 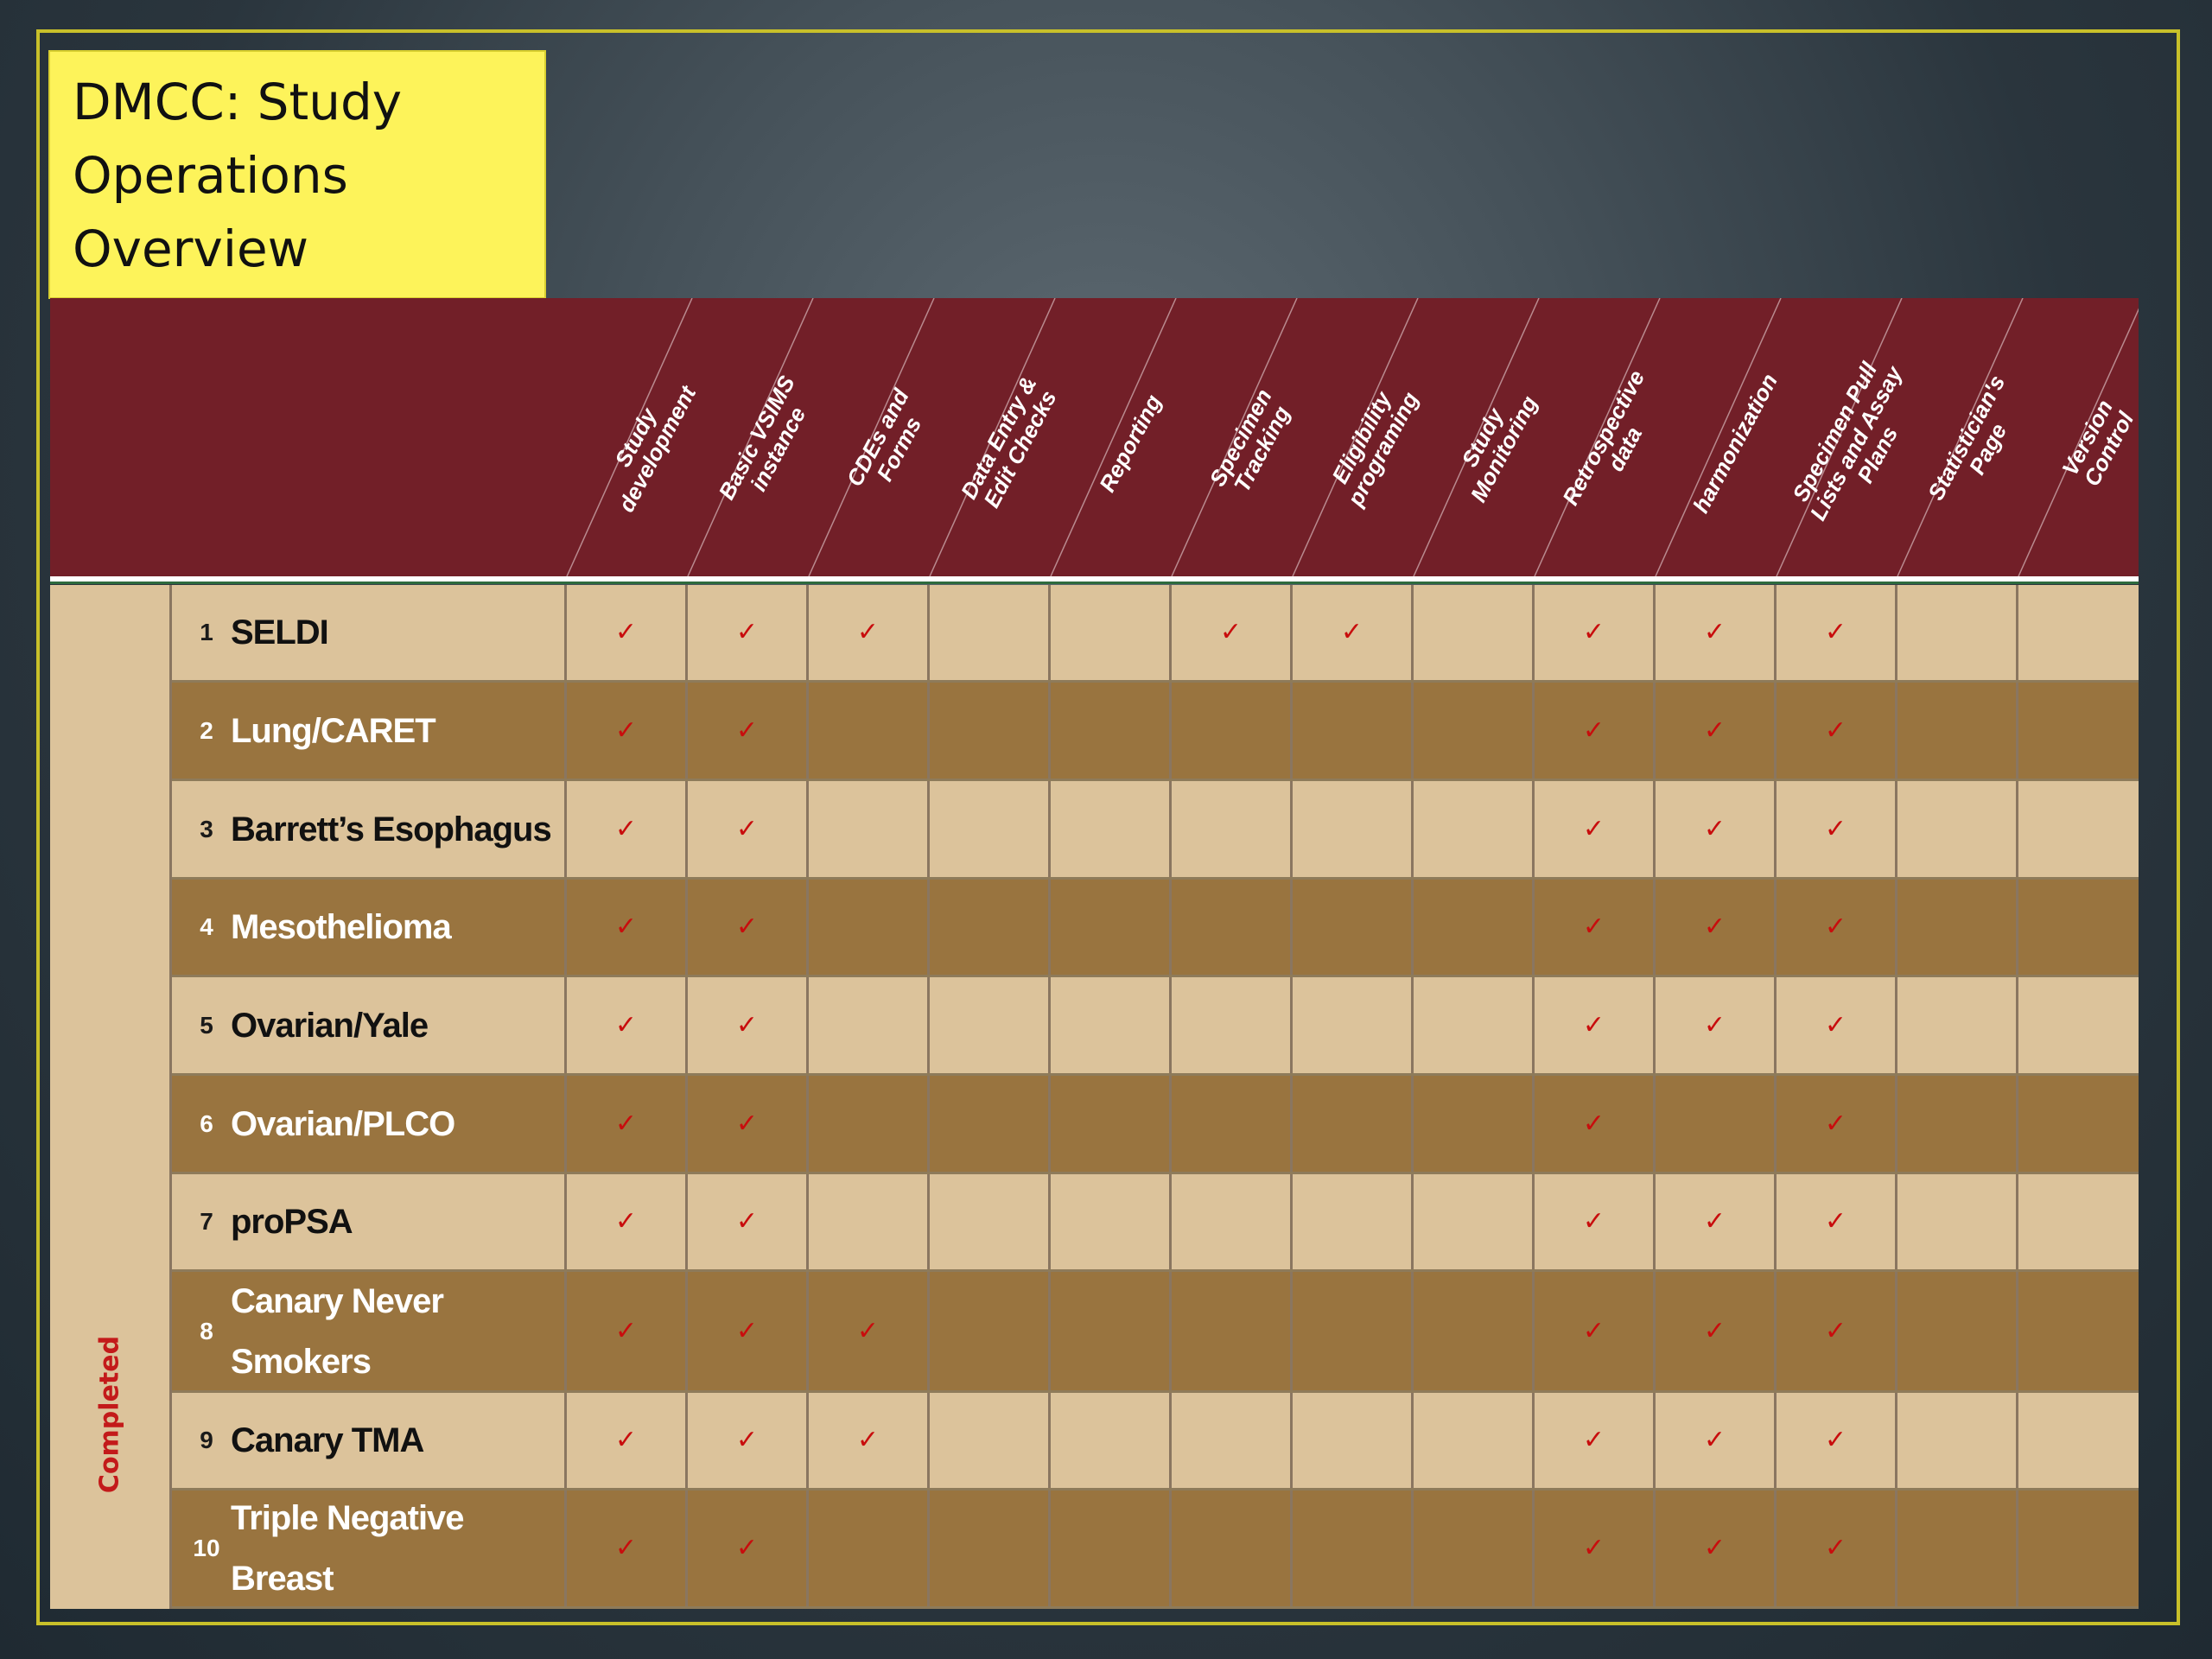 What do you see at coordinates (395, 731) in the screenshot?
I see `study-name: Lung/CARET` at bounding box center [395, 731].